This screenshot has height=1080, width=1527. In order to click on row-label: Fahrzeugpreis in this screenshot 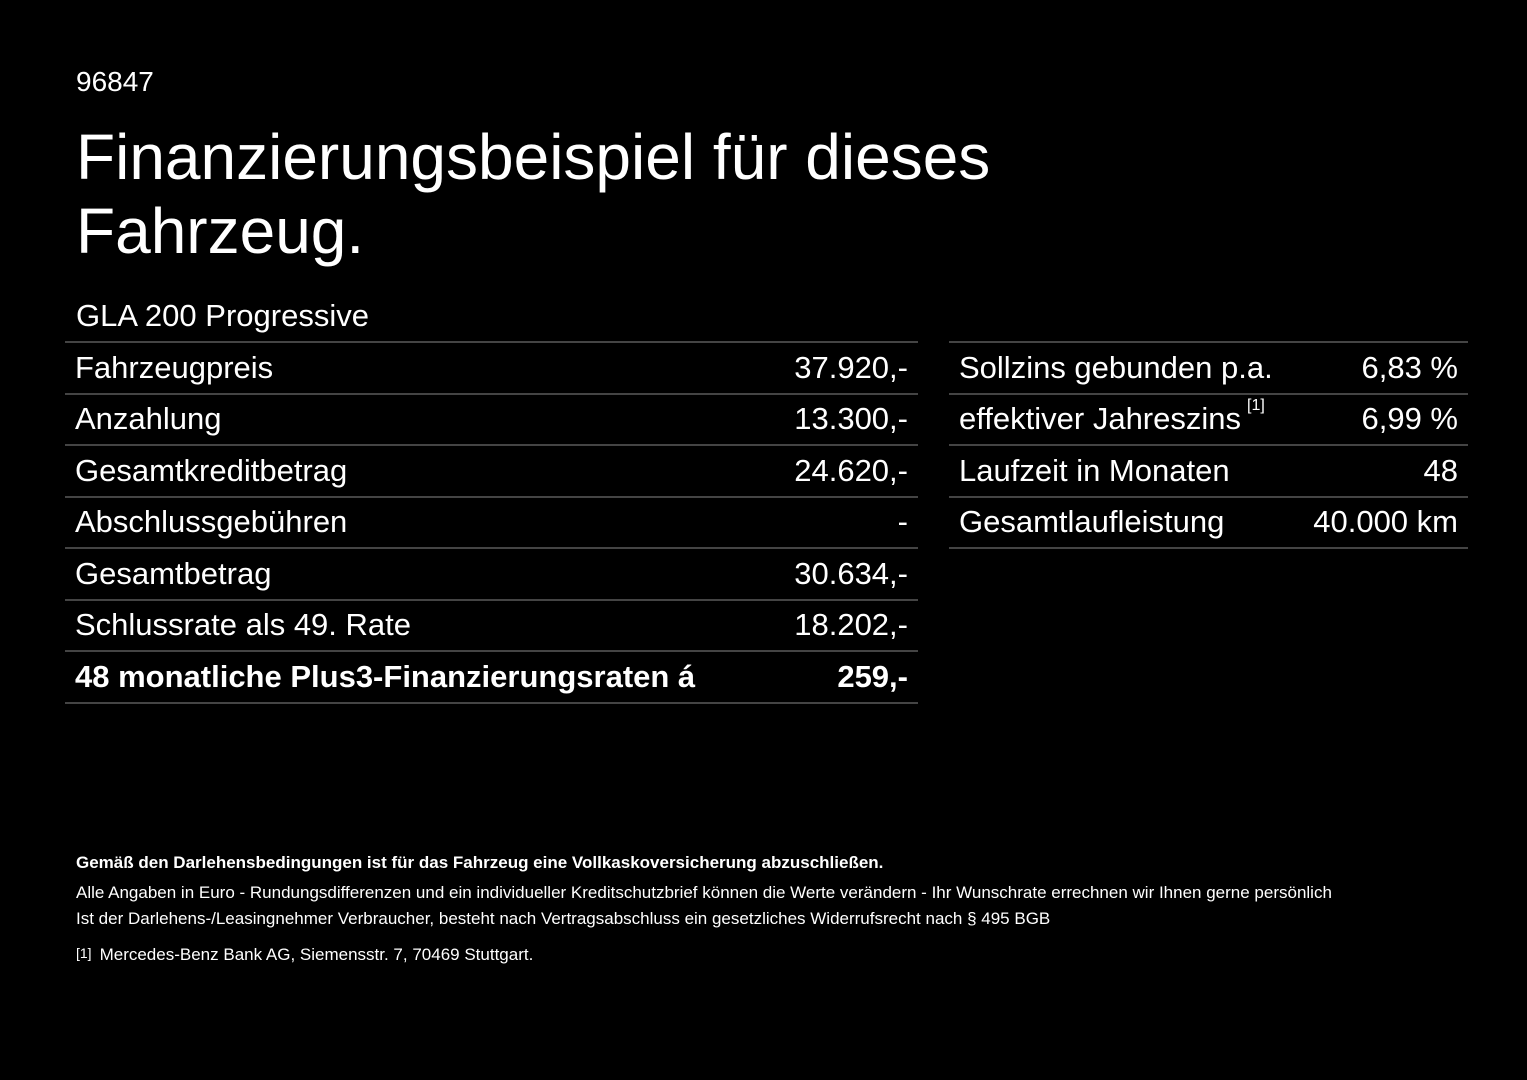, I will do `click(174, 368)`.